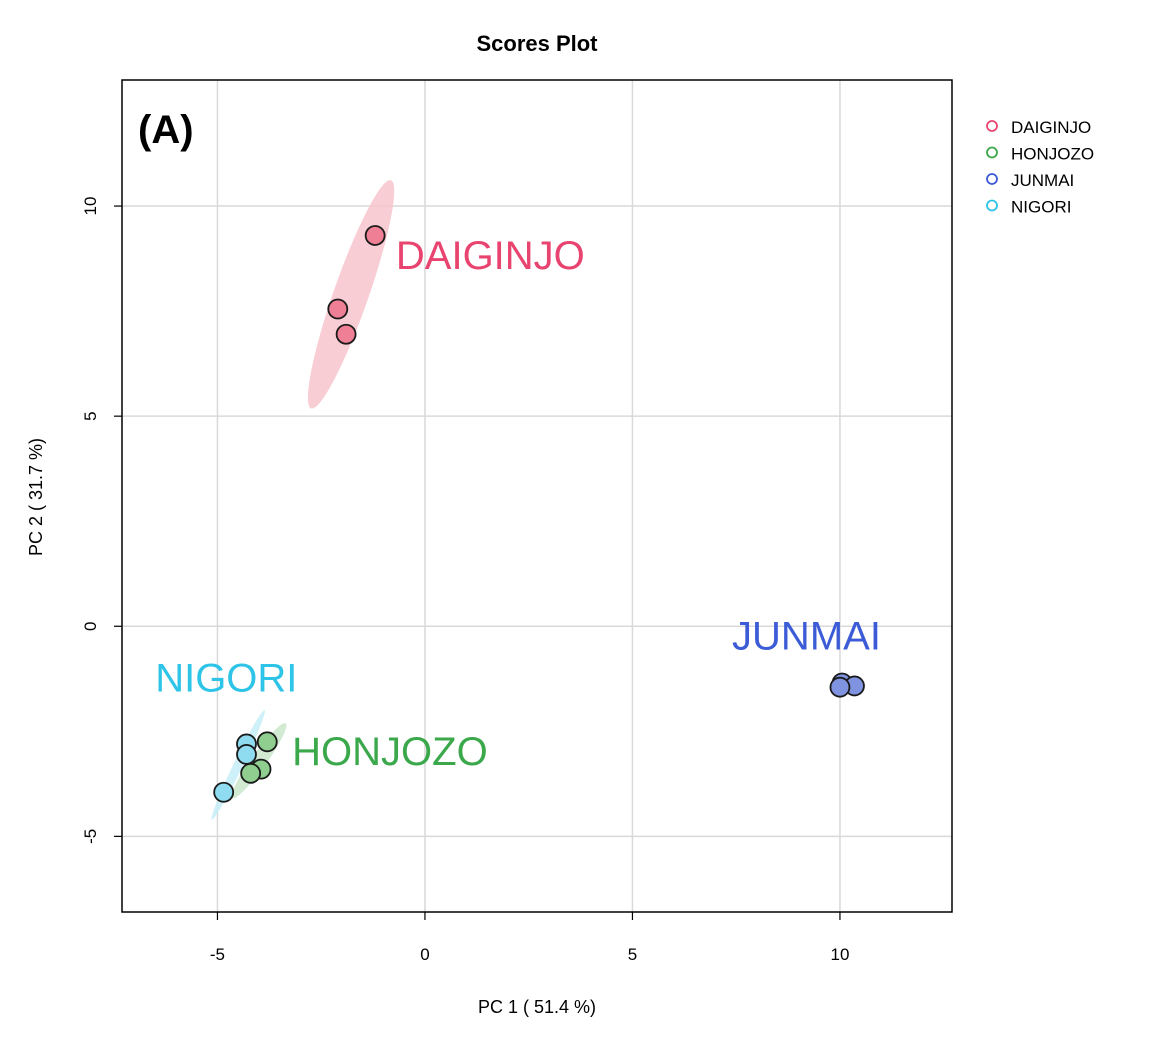  Describe the element at coordinates (90, 626) in the screenshot. I see `y-tick-label: 0` at that location.